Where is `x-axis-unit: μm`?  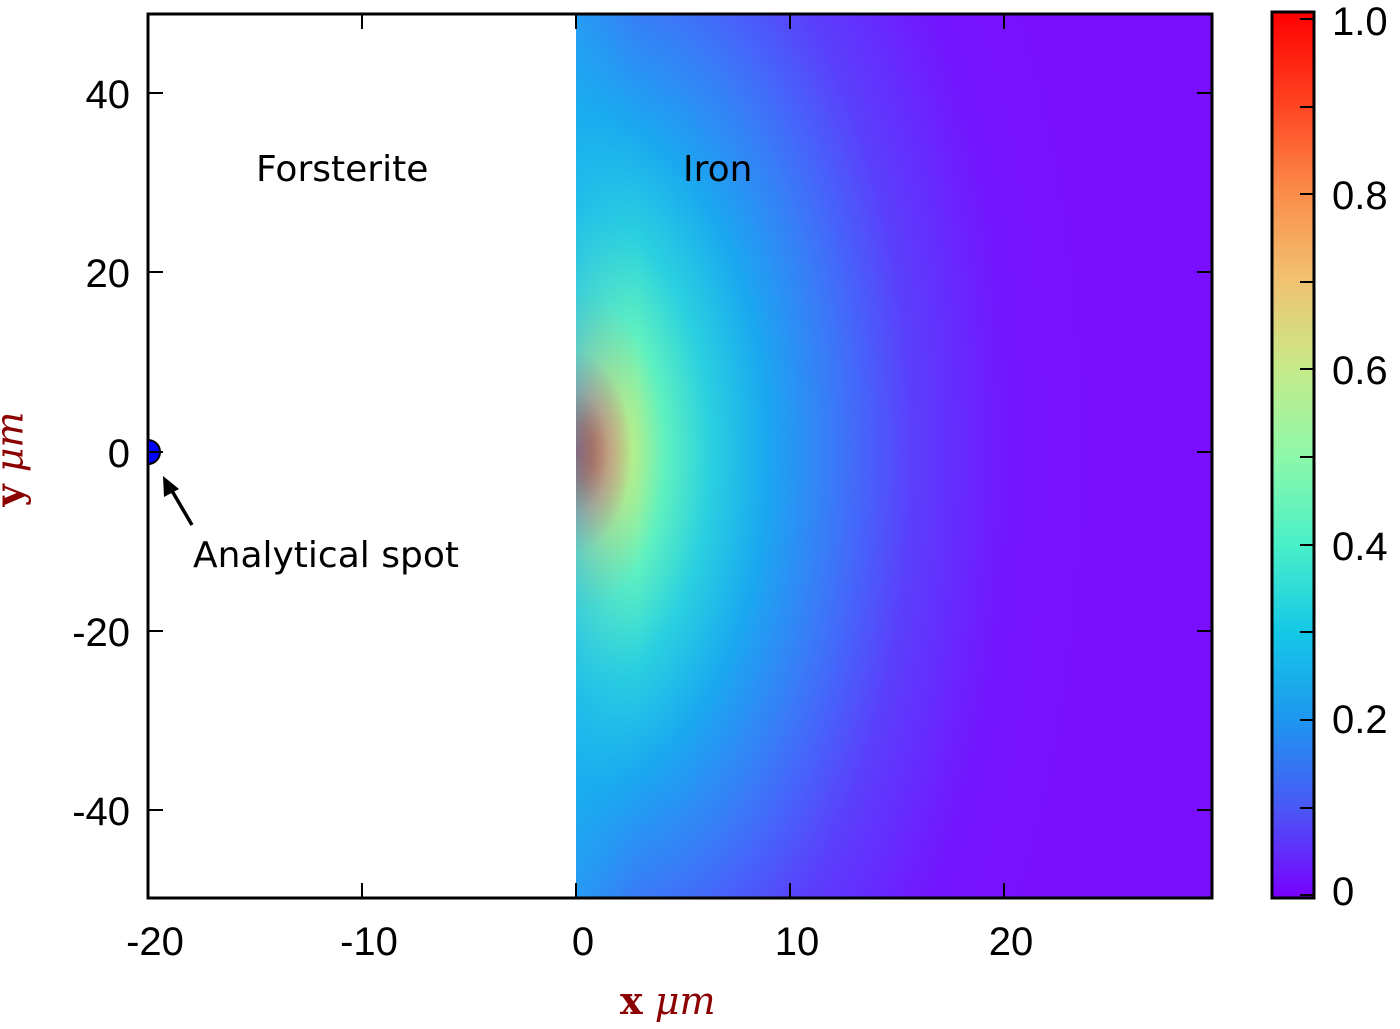 x-axis-unit: μm is located at coordinates (685, 1001).